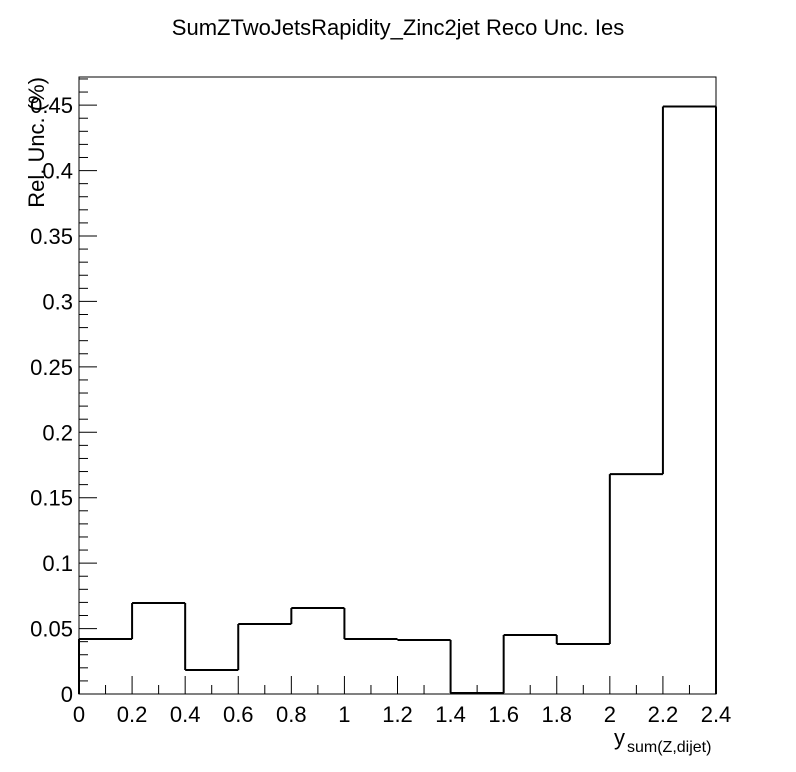  What do you see at coordinates (51, 367) in the screenshot?
I see `y-tick-label: 0.25` at bounding box center [51, 367].